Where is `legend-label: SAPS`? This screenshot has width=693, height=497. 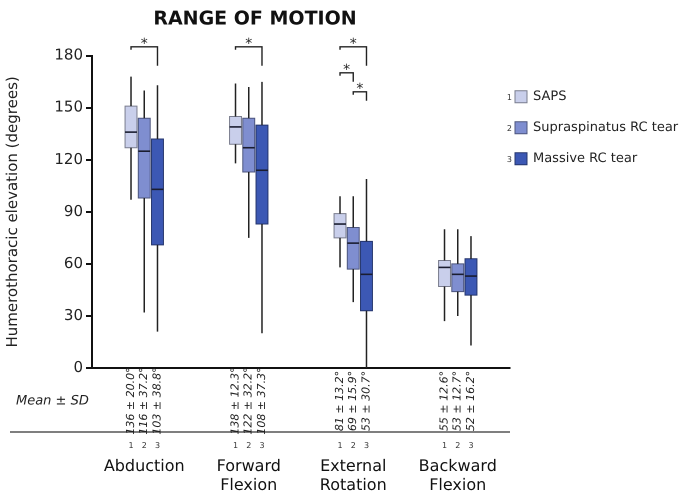
legend-label: SAPS is located at coordinates (549, 96).